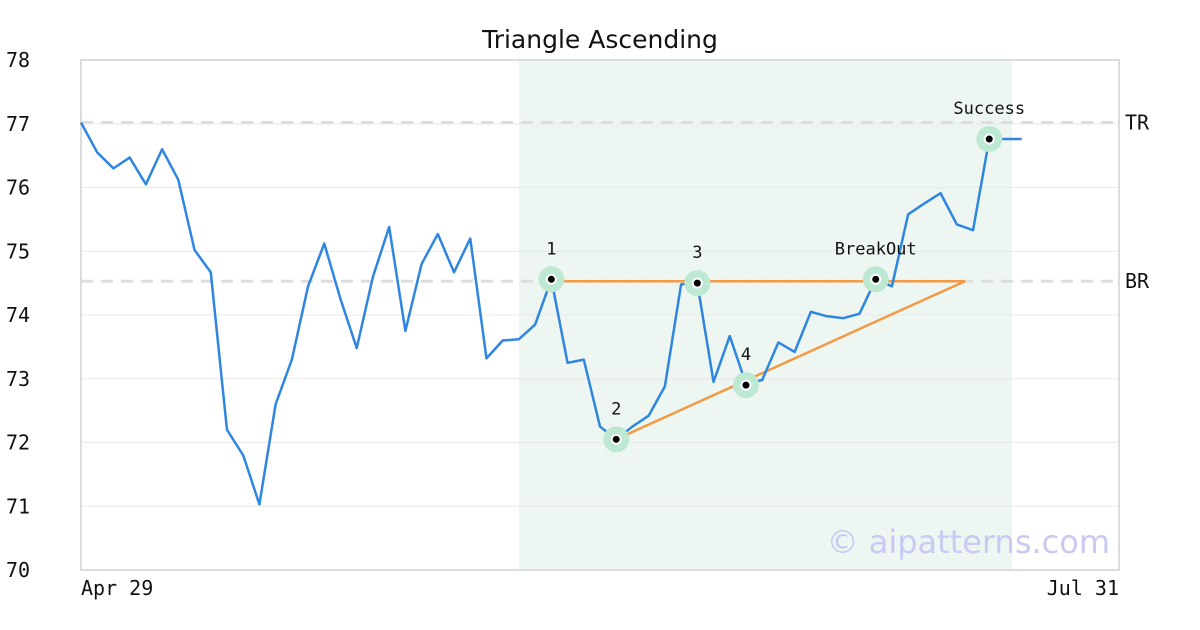 Image resolution: width=1200 pixels, height=630 pixels. I want to click on key-point-label: Success, so click(989, 109).